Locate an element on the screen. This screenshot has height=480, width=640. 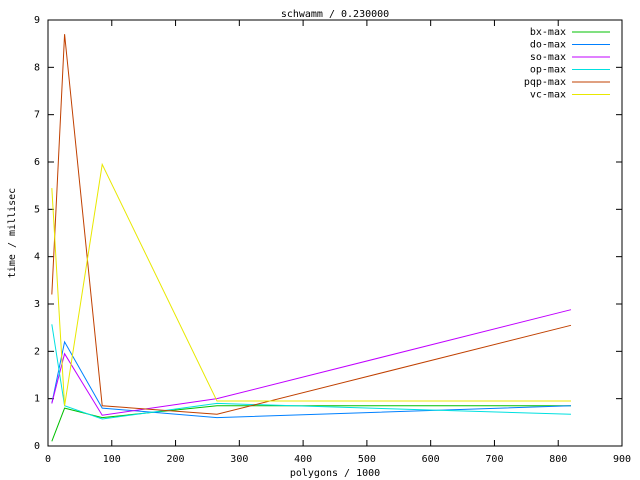
y-tick-label: 2 is located at coordinates (37, 351).